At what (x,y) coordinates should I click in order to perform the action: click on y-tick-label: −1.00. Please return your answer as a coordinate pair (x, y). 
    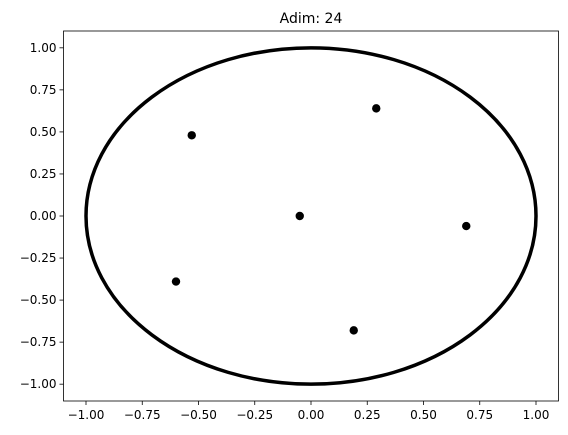
    Looking at the image, I should click on (38, 384).